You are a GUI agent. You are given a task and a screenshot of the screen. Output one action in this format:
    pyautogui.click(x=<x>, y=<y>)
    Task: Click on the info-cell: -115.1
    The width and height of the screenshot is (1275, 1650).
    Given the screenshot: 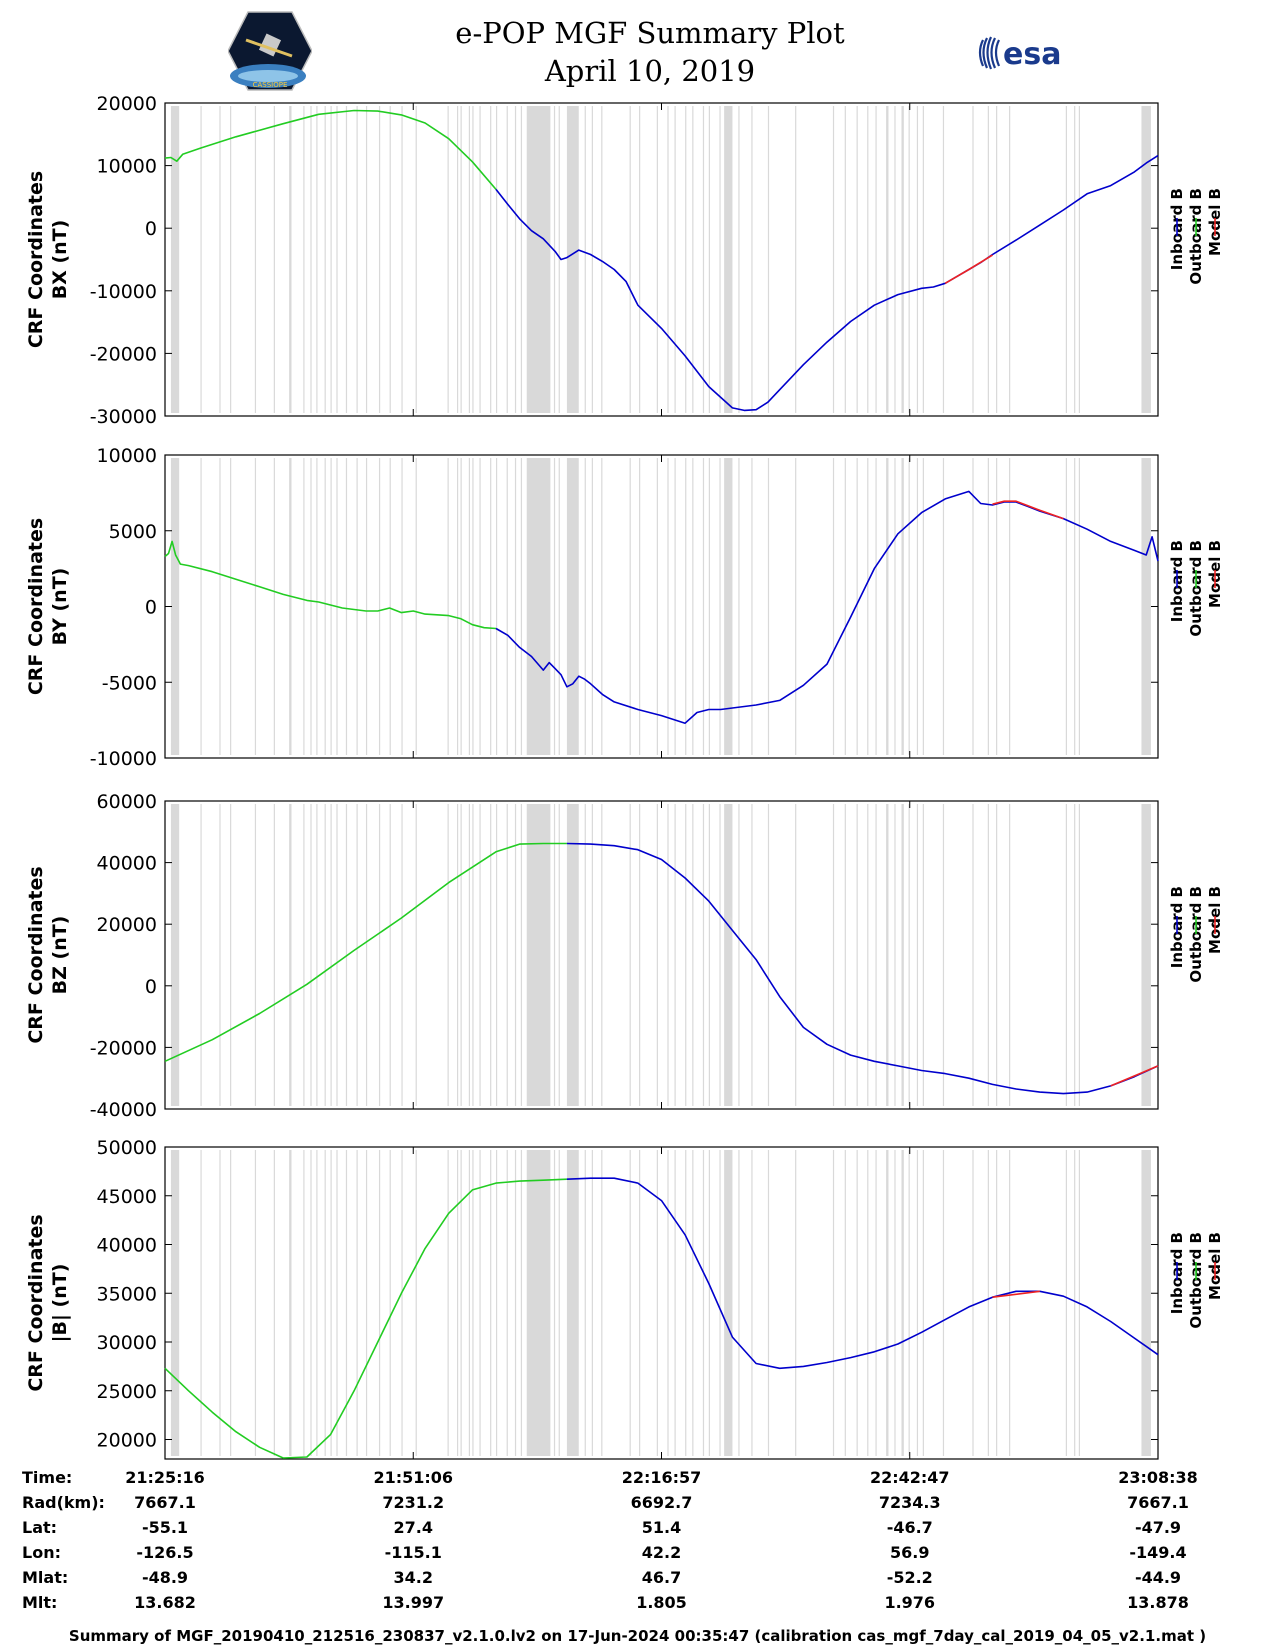 What is the action you would take?
    pyautogui.click(x=413, y=1552)
    